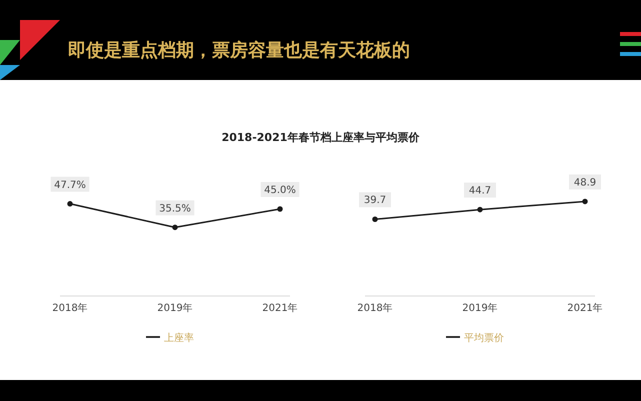 This screenshot has height=401, width=641. What do you see at coordinates (179, 338) in the screenshot?
I see `legend-label: 上座率` at bounding box center [179, 338].